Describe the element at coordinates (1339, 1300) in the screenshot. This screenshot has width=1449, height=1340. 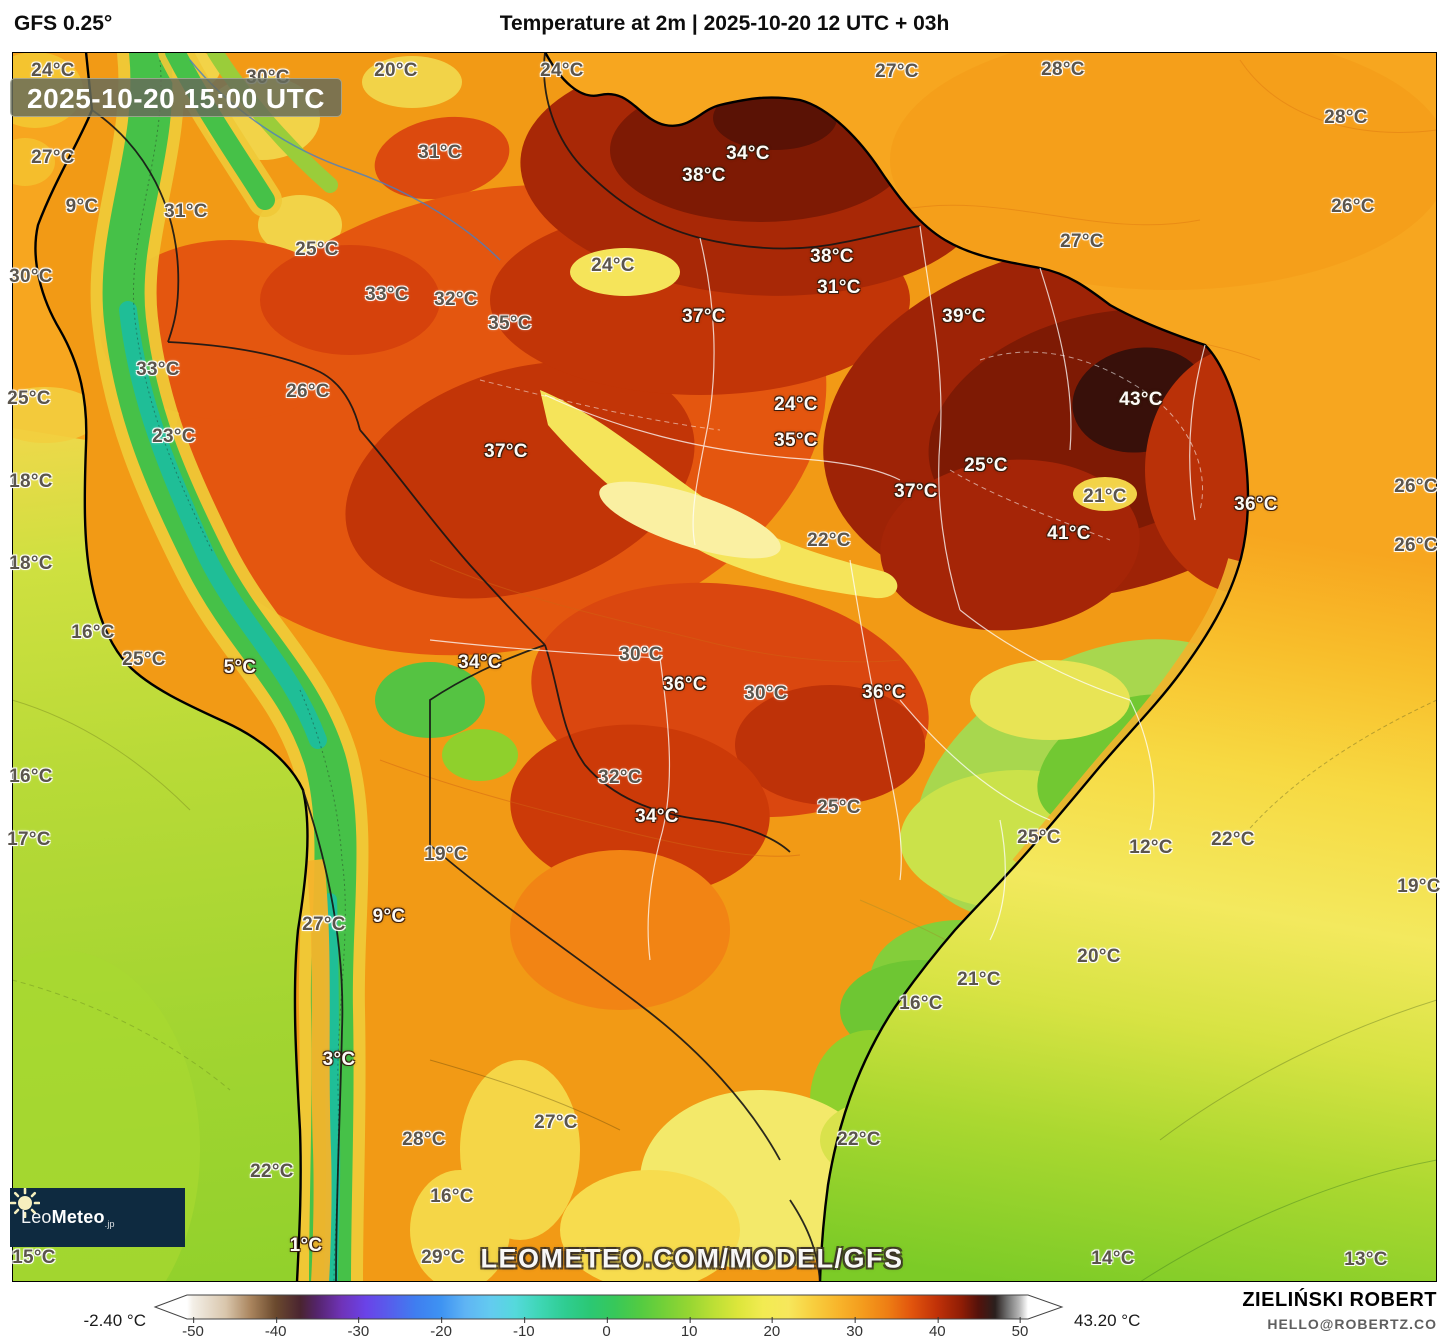
I see `author-credit: ZIELIŃSKI ROBERT` at that location.